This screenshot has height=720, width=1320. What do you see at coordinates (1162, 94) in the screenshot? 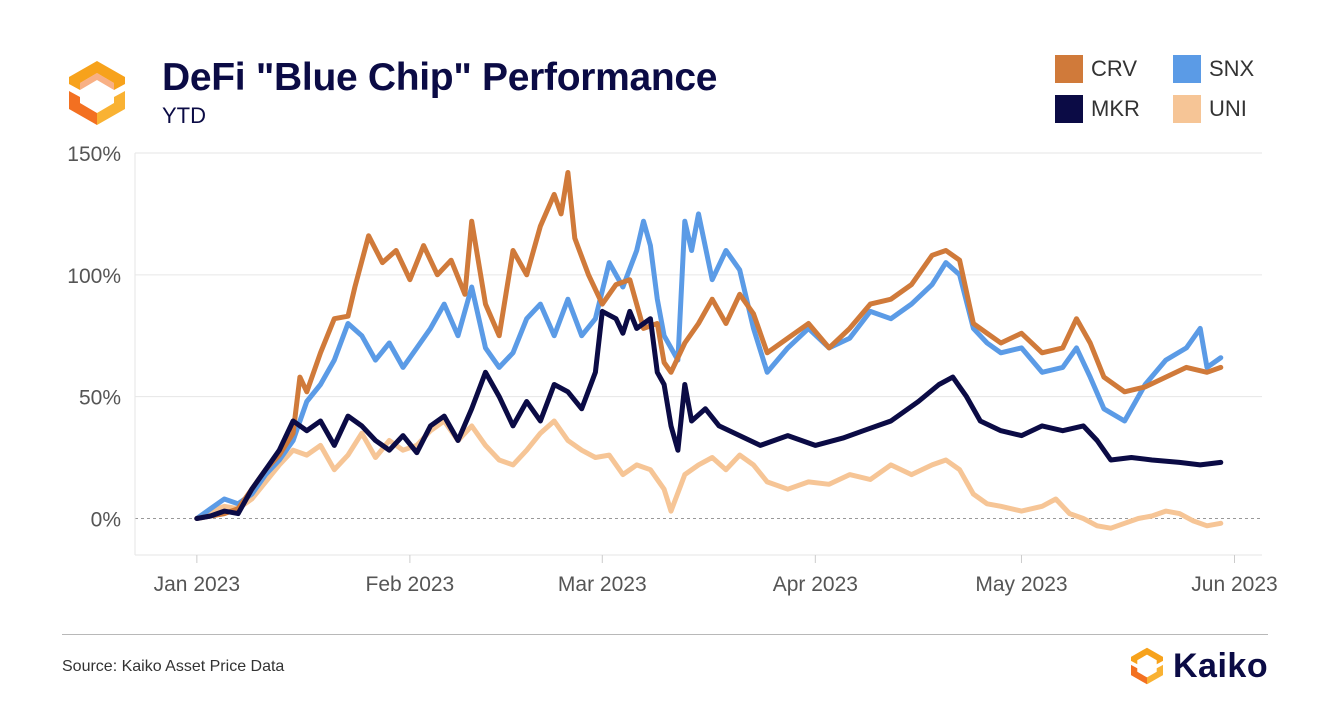
I see `legend: CRV SNX MKR UNI` at bounding box center [1162, 94].